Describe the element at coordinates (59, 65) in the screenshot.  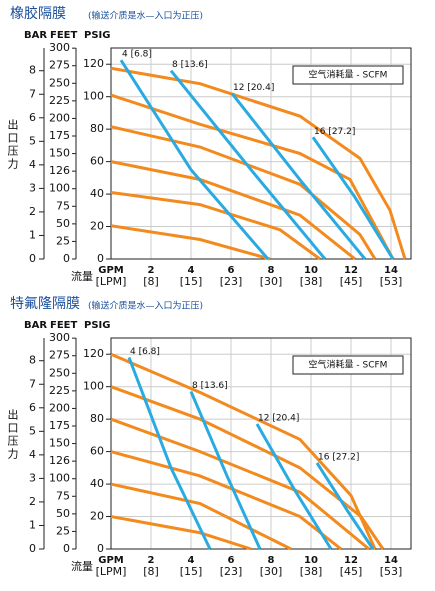
I see `y-tick-label: 275` at that location.